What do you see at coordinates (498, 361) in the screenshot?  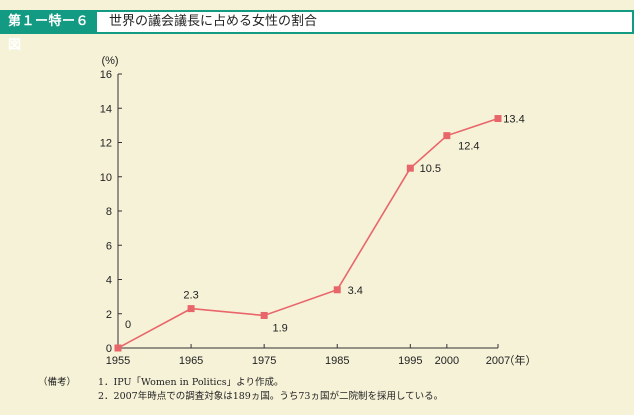 I see `x-tick-label: 2007` at bounding box center [498, 361].